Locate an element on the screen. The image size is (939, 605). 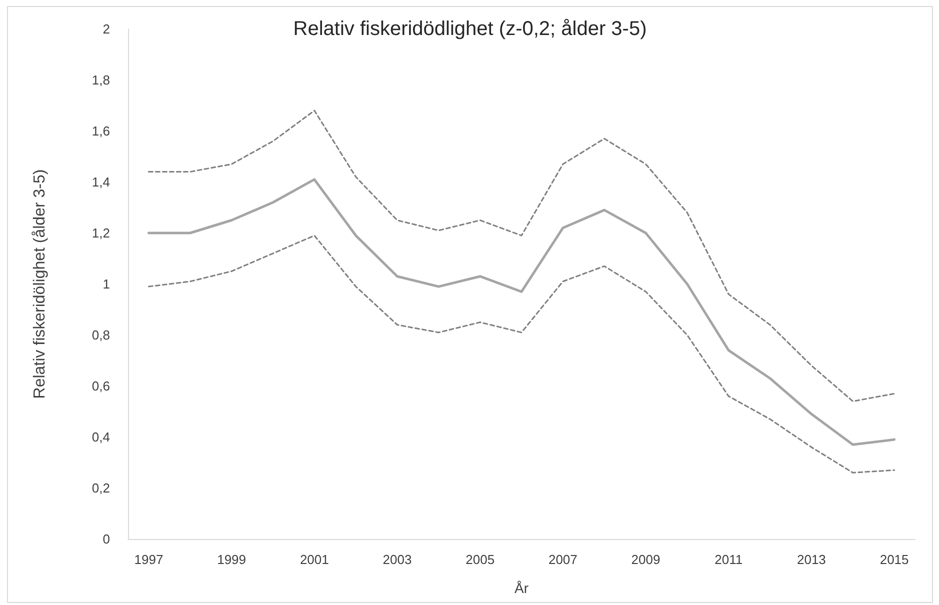
x-tick-label: 2003 is located at coordinates (397, 559).